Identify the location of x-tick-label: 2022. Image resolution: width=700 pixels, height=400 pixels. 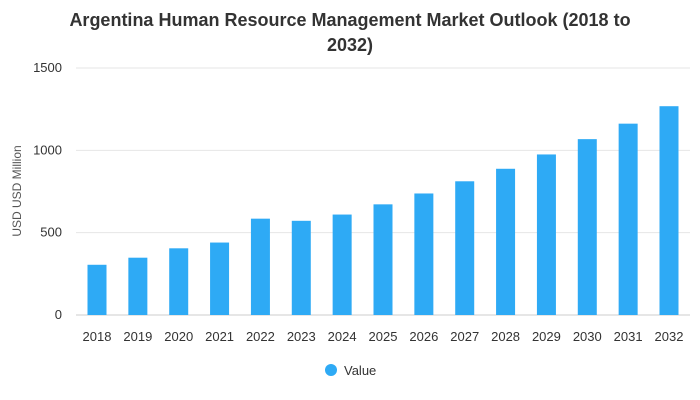
(260, 336).